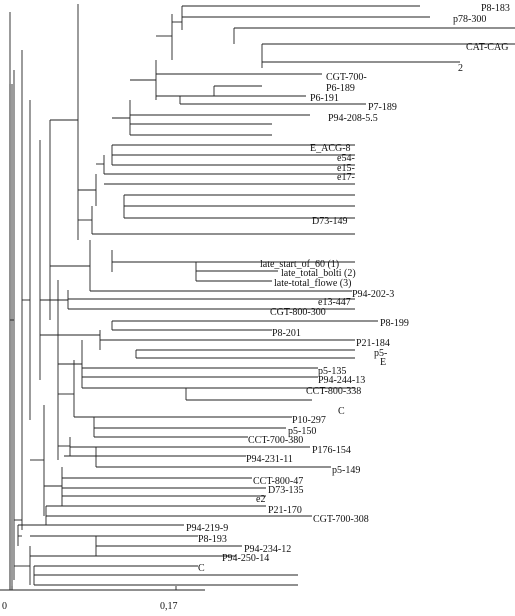 This screenshot has height=616, width=515. Describe the element at coordinates (212, 539) in the screenshot. I see `leaf-label: P8-193` at that location.